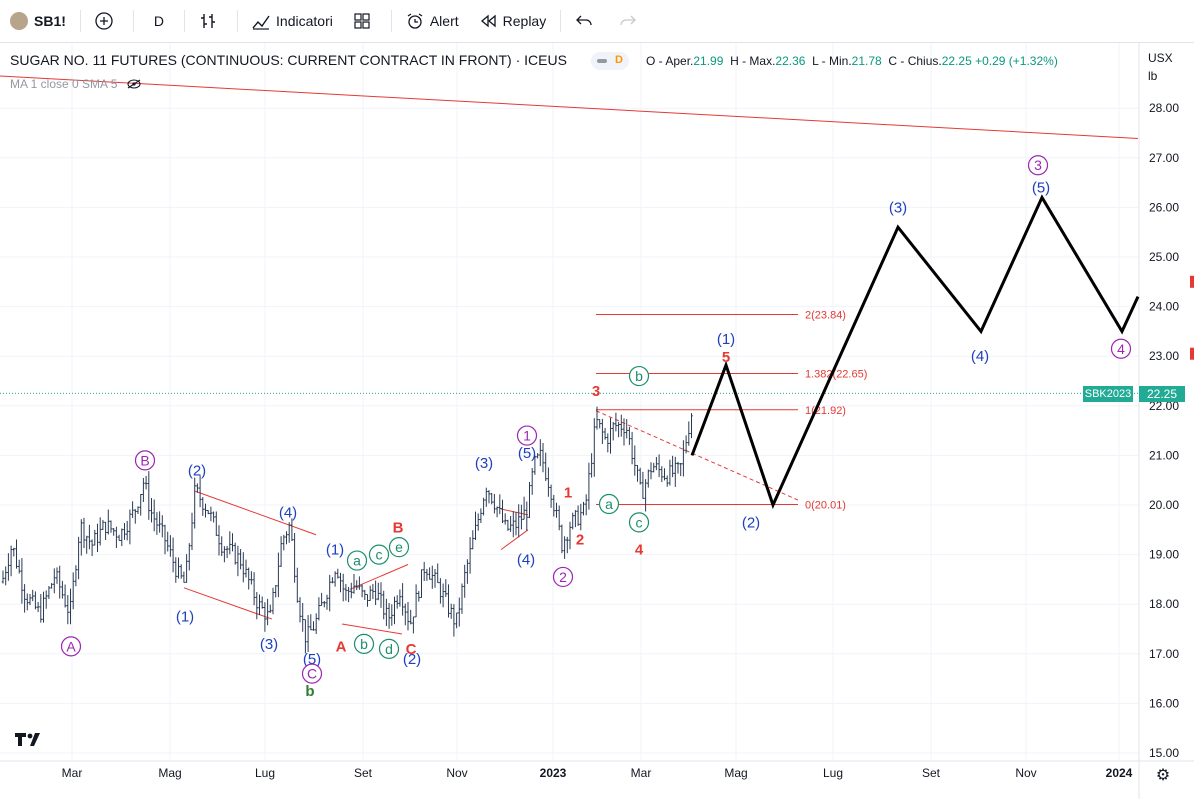 This screenshot has width=1194, height=799. I want to click on undo-button, so click(587, 21).